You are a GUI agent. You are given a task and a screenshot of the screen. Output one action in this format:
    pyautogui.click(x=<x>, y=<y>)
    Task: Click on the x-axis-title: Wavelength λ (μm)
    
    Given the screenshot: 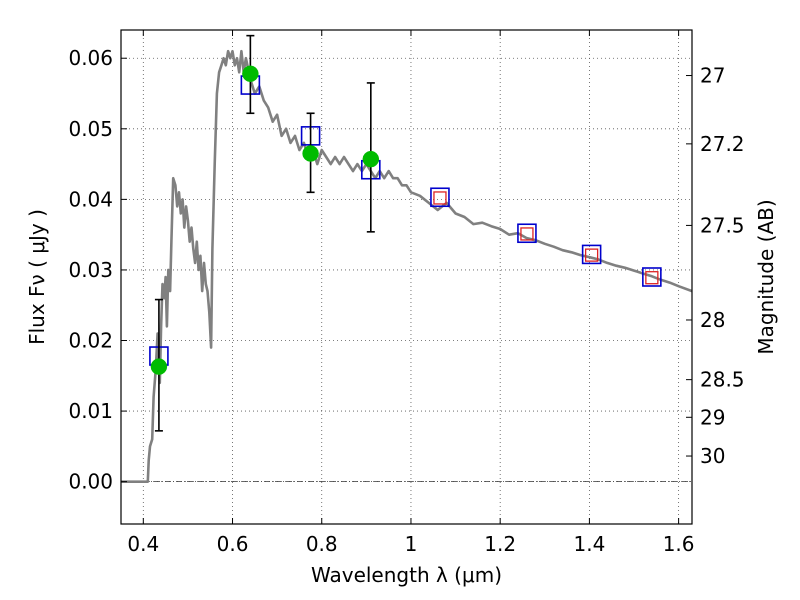 What is the action you would take?
    pyautogui.click(x=406, y=575)
    